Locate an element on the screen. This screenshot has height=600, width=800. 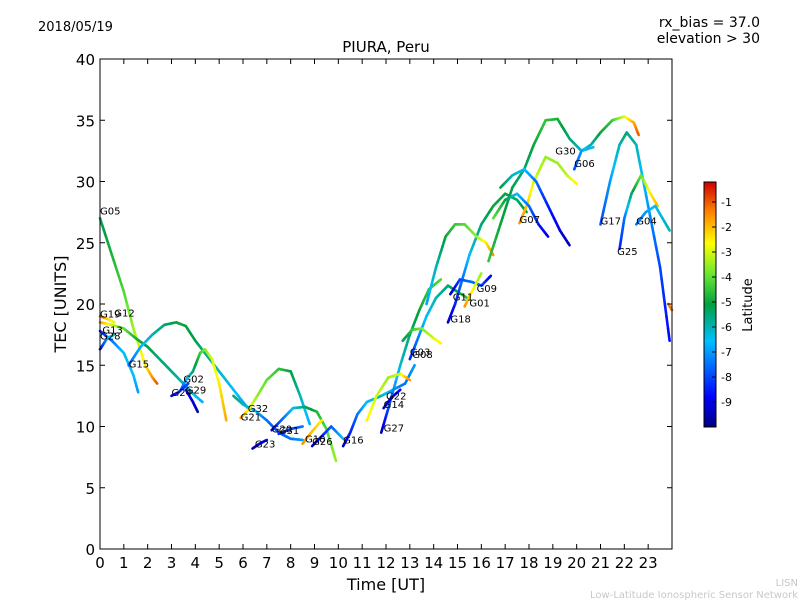
elevation-label: elevation > 30 is located at coordinates (708, 39).